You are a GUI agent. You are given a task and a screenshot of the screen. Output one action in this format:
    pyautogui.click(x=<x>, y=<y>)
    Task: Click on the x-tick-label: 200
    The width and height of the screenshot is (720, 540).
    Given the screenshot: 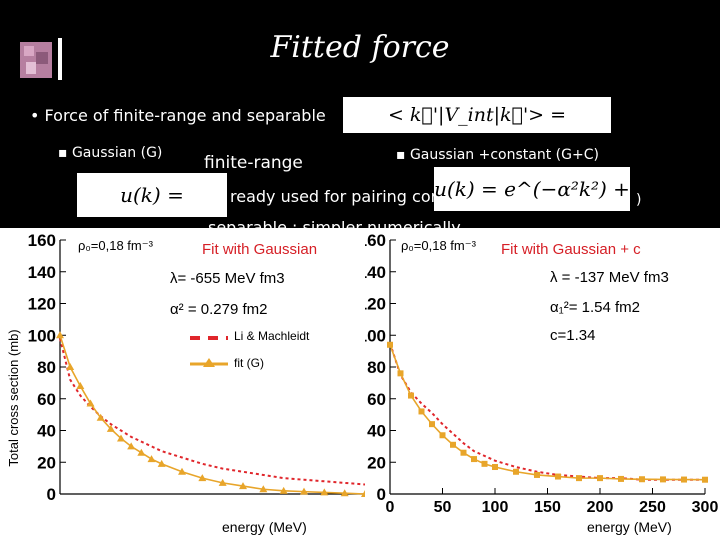 What is the action you would take?
    pyautogui.click(x=600, y=507)
    